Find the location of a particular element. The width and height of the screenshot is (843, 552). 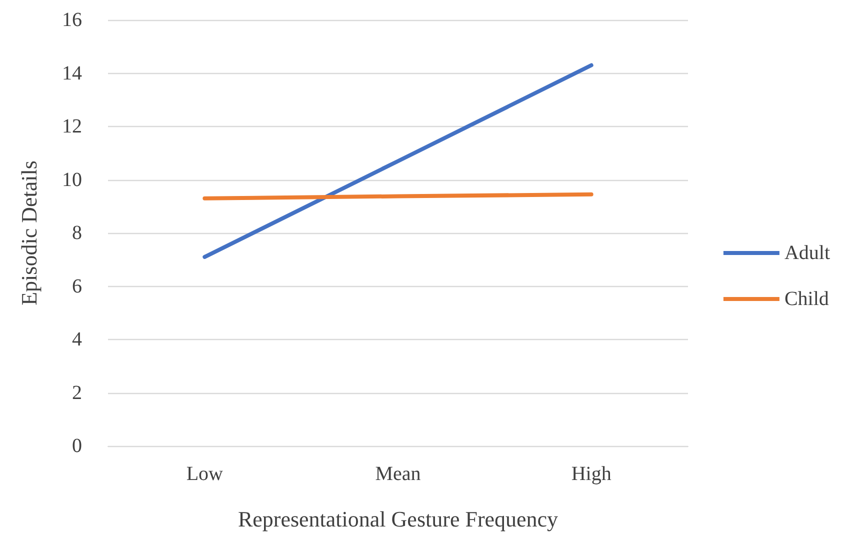

x-tick-label: High is located at coordinates (591, 474).